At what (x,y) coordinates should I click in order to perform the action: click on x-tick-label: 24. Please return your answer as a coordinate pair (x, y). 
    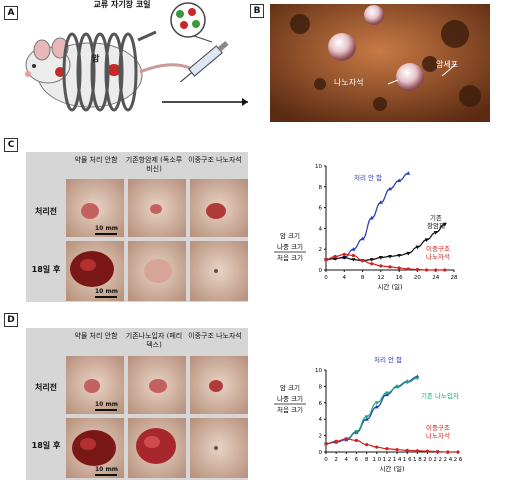
    Looking at the image, I should click on (435, 278).